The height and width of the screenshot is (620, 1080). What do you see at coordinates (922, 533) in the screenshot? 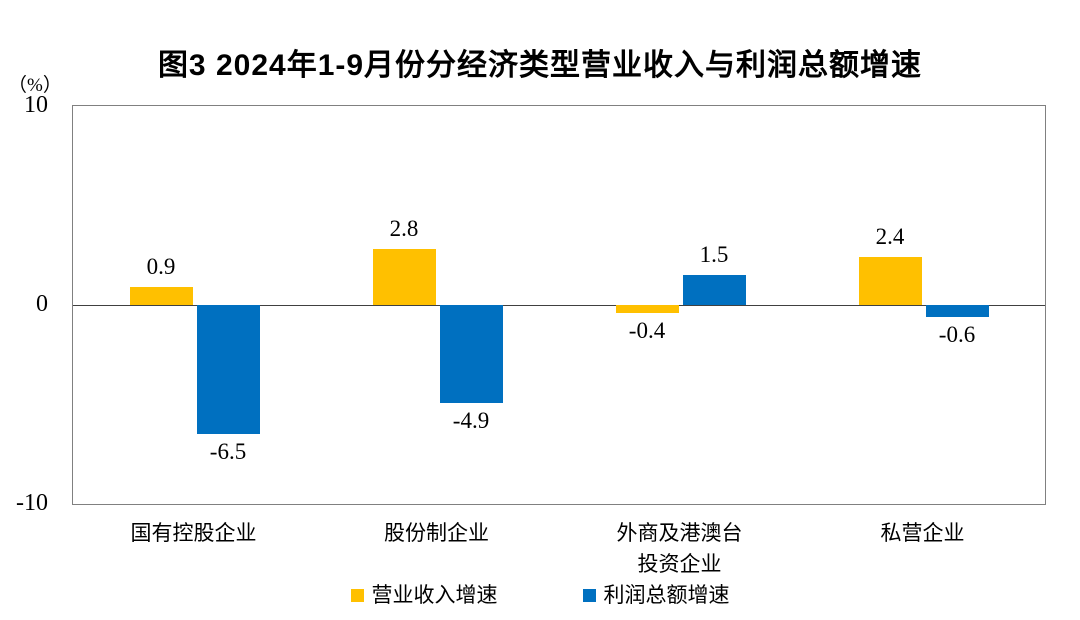
I see `category-label: 私营企业` at bounding box center [922, 533].